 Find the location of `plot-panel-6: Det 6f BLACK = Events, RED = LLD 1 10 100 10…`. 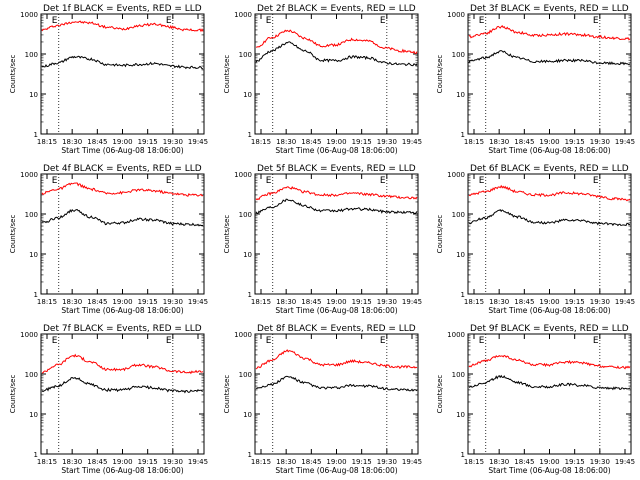

plot-panel-6: Det 6f BLACK = Events, RED = LLD 1 10 100 10… is located at coordinates (535, 239).